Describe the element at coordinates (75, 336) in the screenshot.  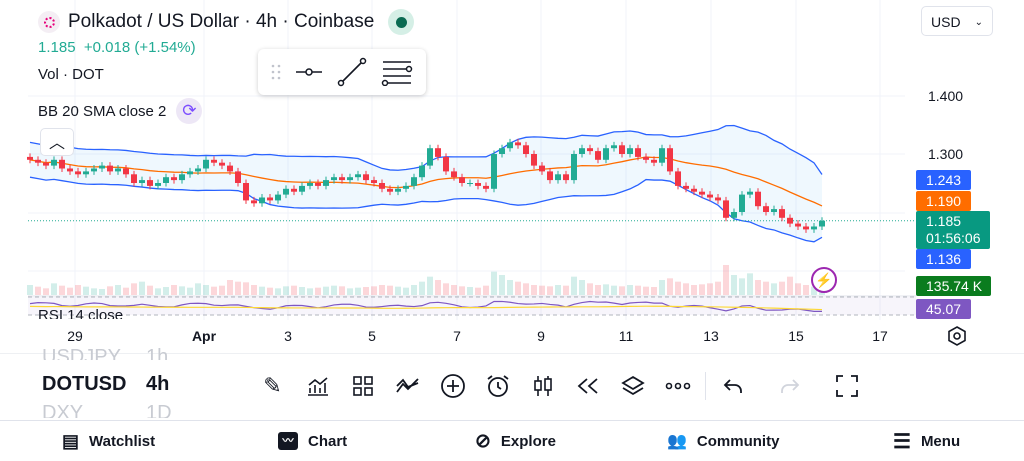
I see `time-tick: 29` at that location.